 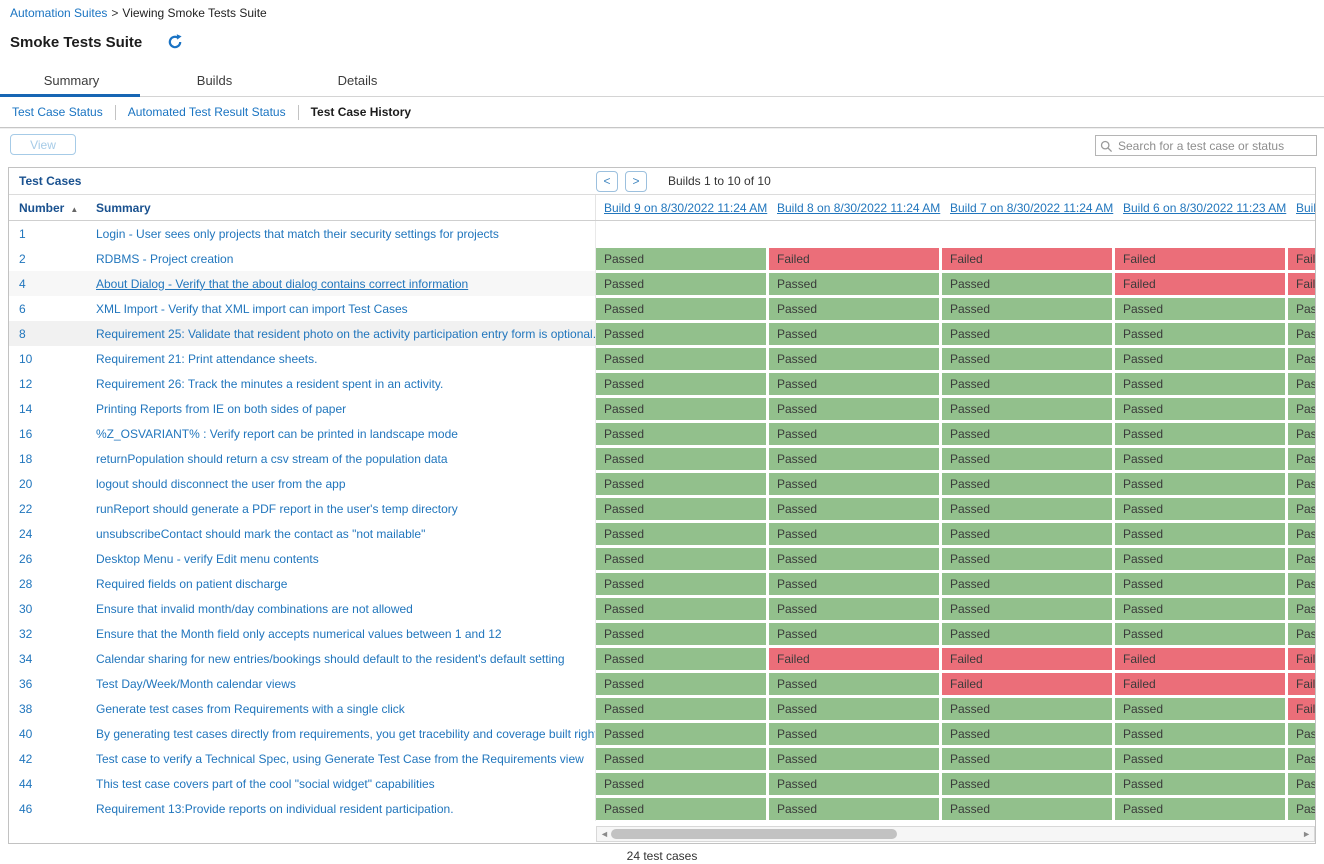 I want to click on scrollbar-thumb, so click(x=754, y=834).